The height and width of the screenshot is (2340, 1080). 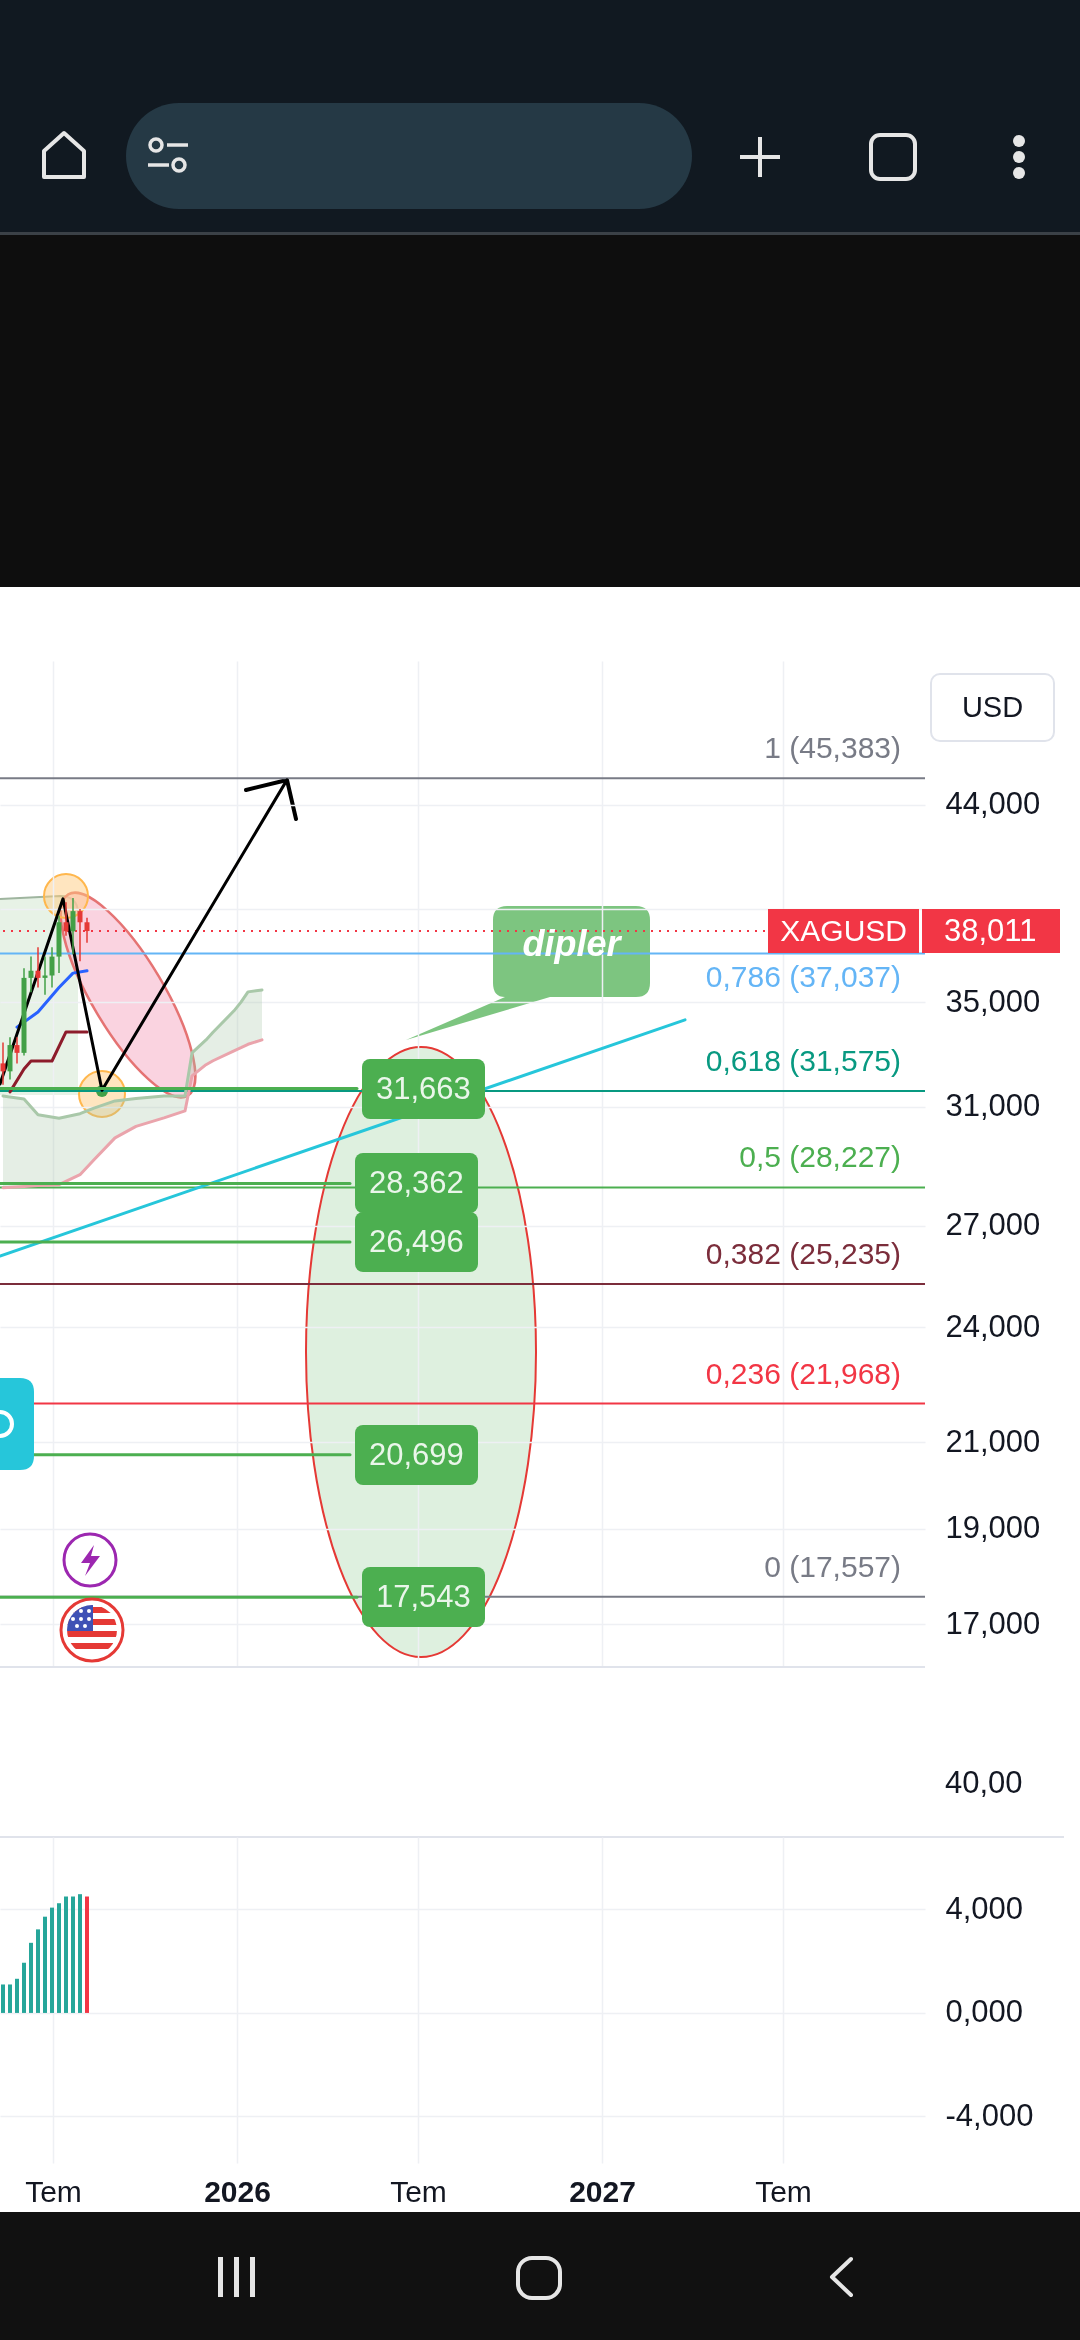 What do you see at coordinates (423, 1088) in the screenshot?
I see `data-label: 31,663` at bounding box center [423, 1088].